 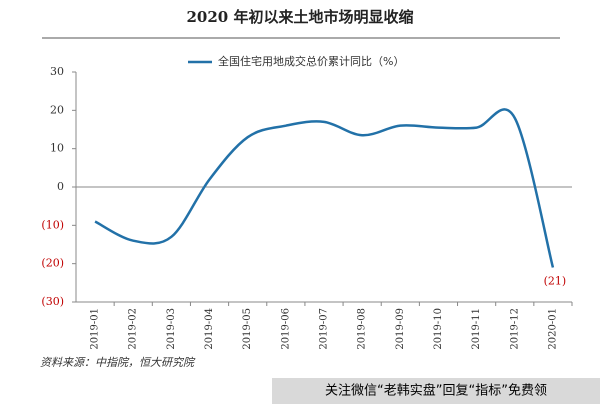 What do you see at coordinates (52, 263) in the screenshot?
I see `y-tick-label: (20)` at bounding box center [52, 263].